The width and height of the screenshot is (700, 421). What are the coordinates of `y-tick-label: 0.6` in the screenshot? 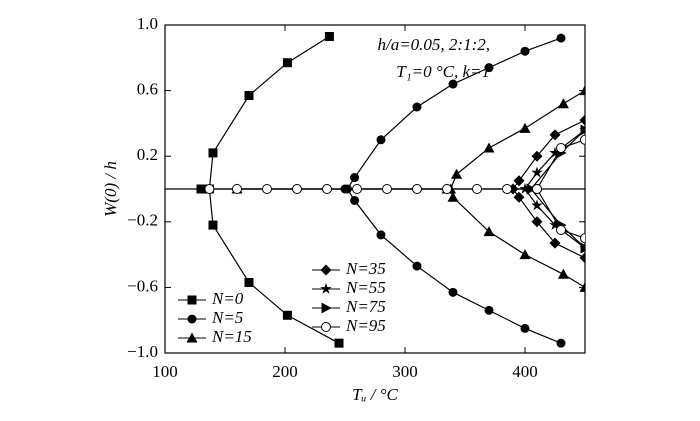 It's located at (147, 89).